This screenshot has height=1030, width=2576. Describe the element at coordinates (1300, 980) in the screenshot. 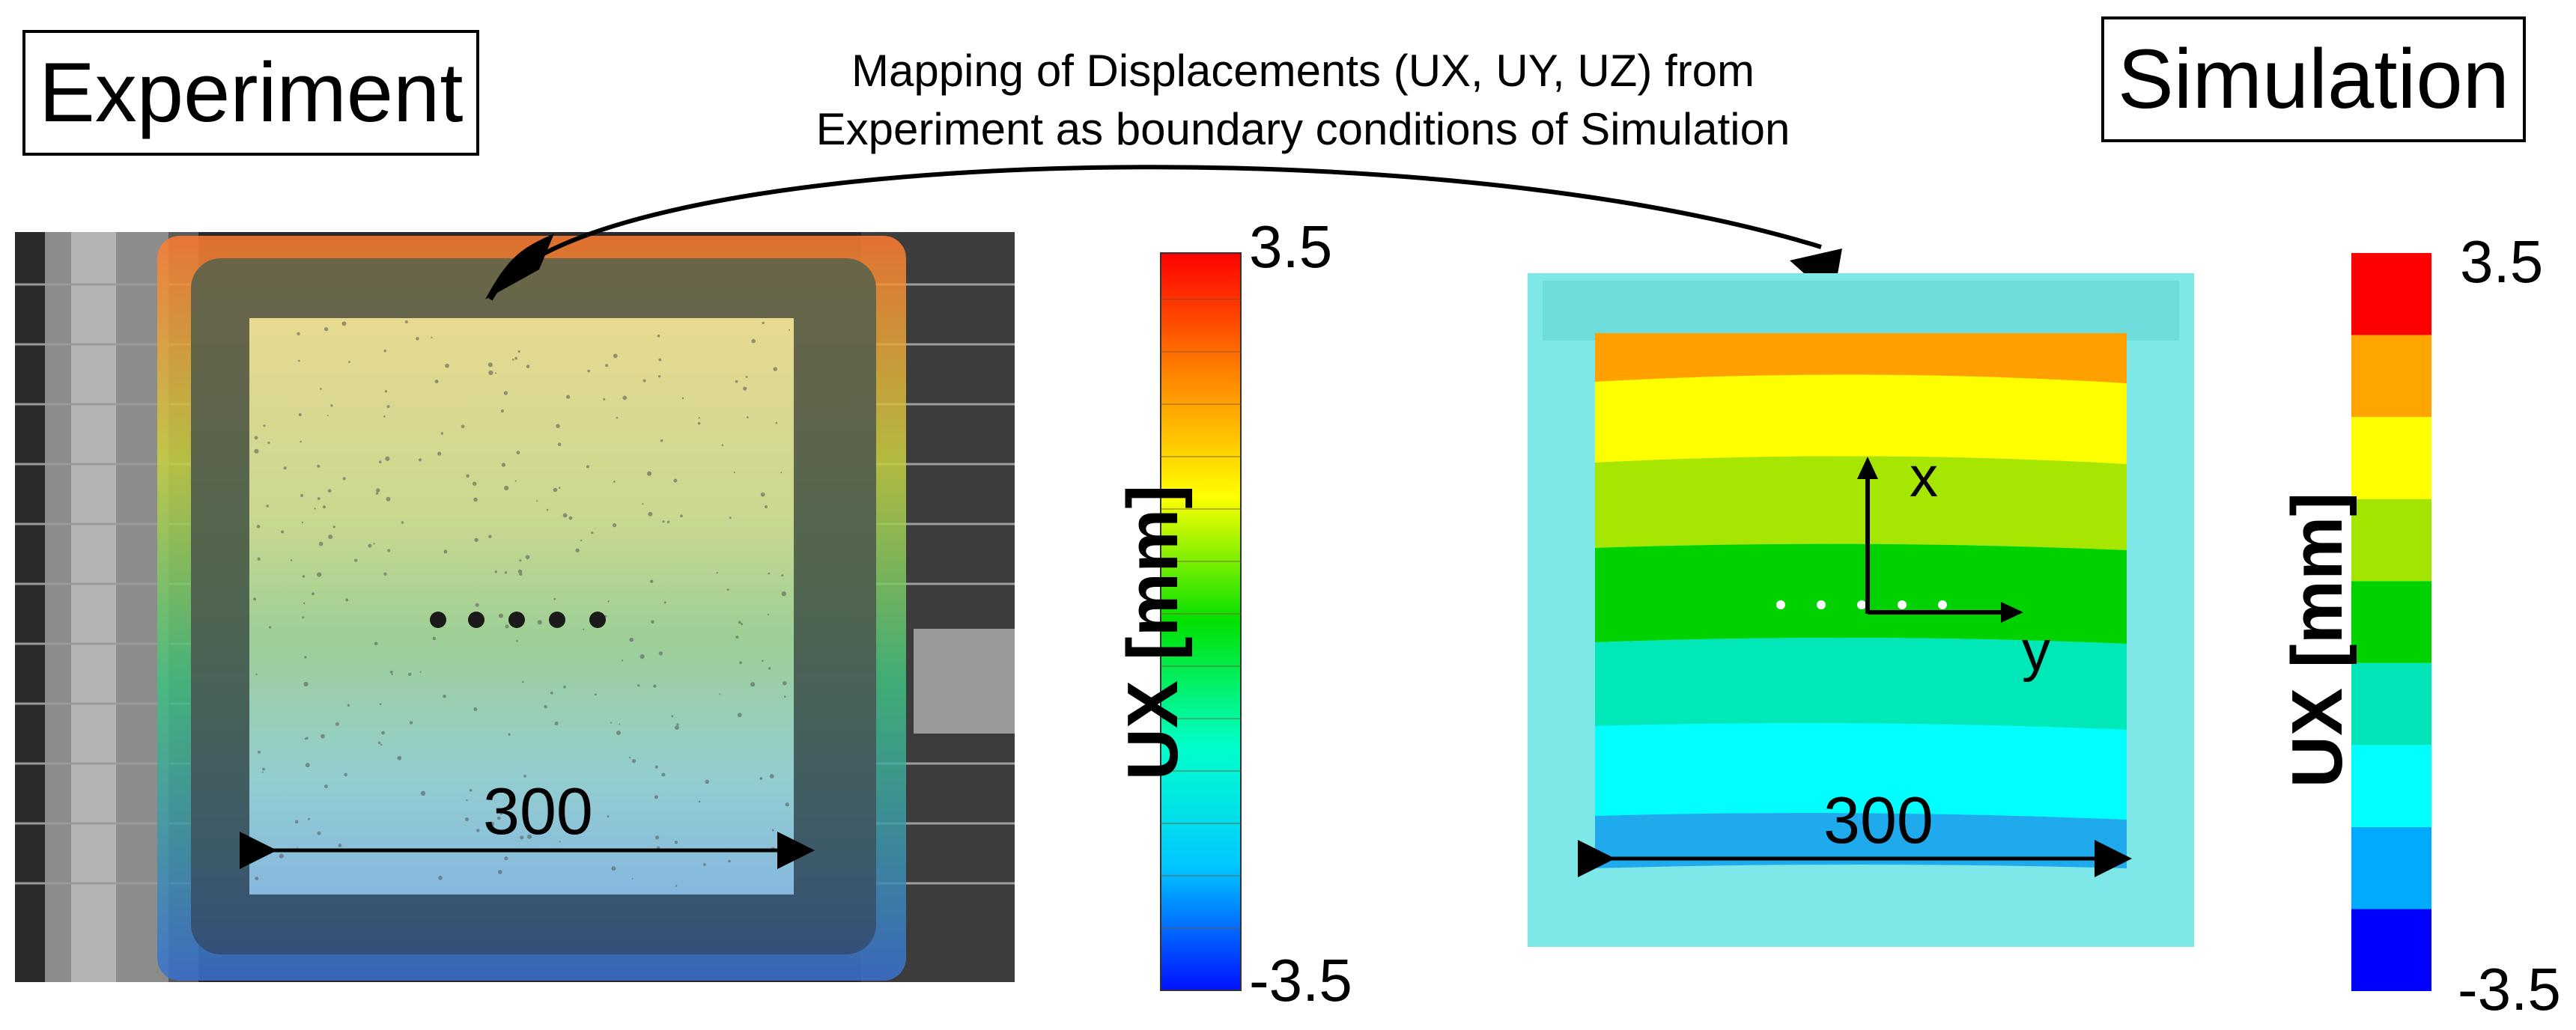

I see `colorbar-left-min: -3.5` at that location.